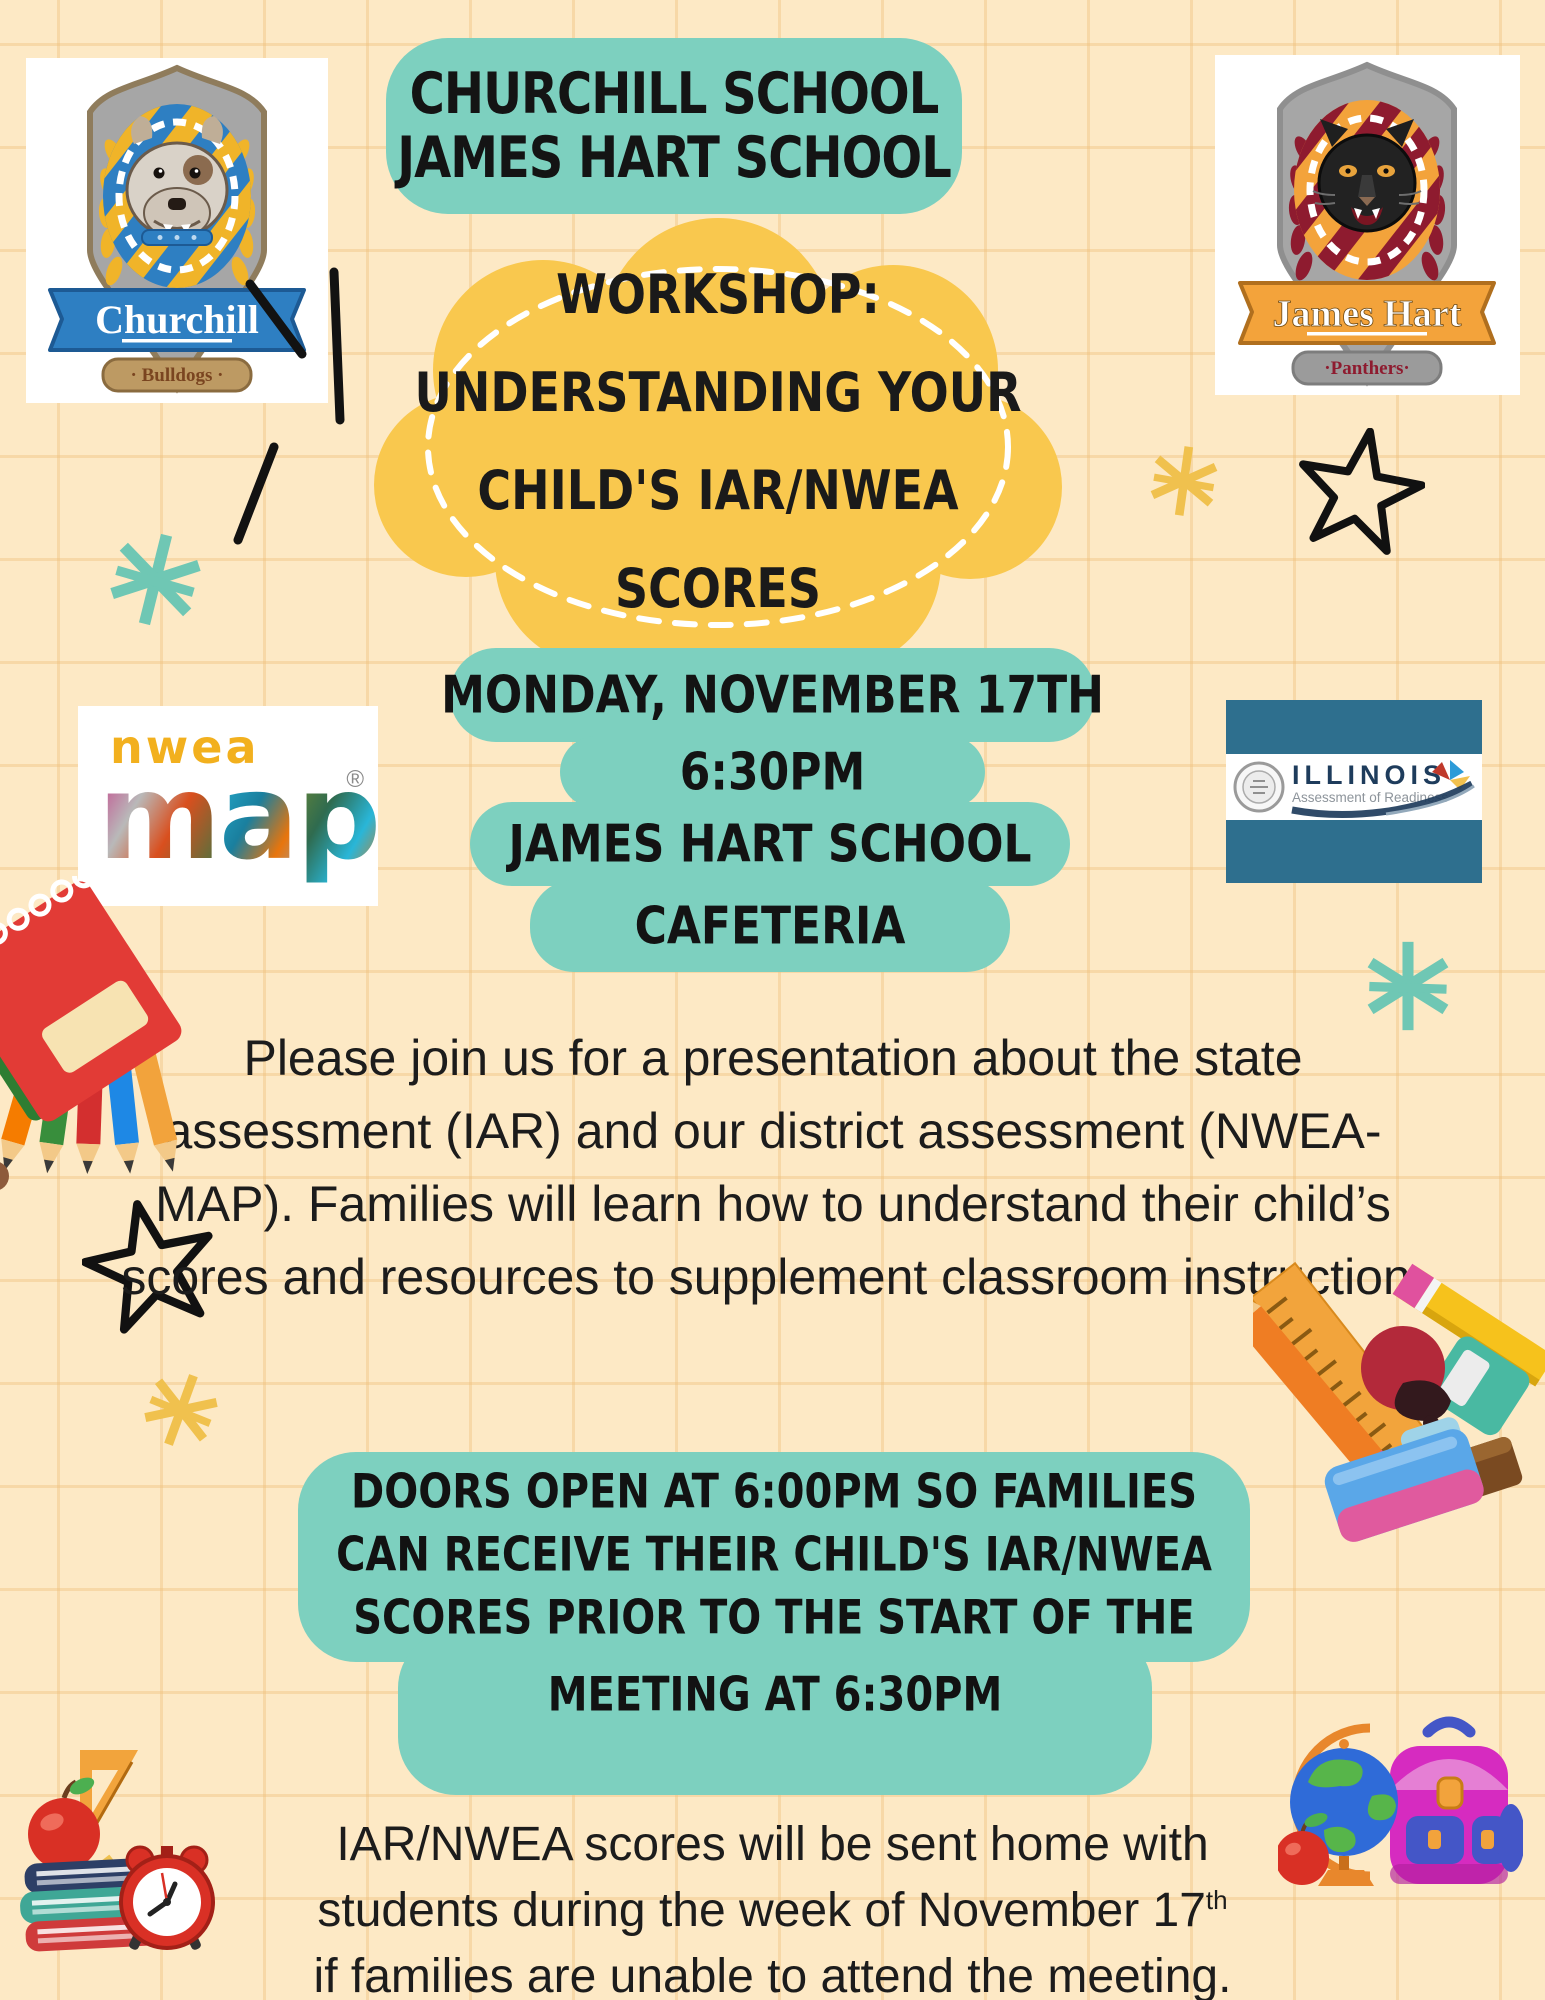 This screenshot has width=1545, height=2000. I want to click on school-supplies-clipart, so click(1399, 1401).